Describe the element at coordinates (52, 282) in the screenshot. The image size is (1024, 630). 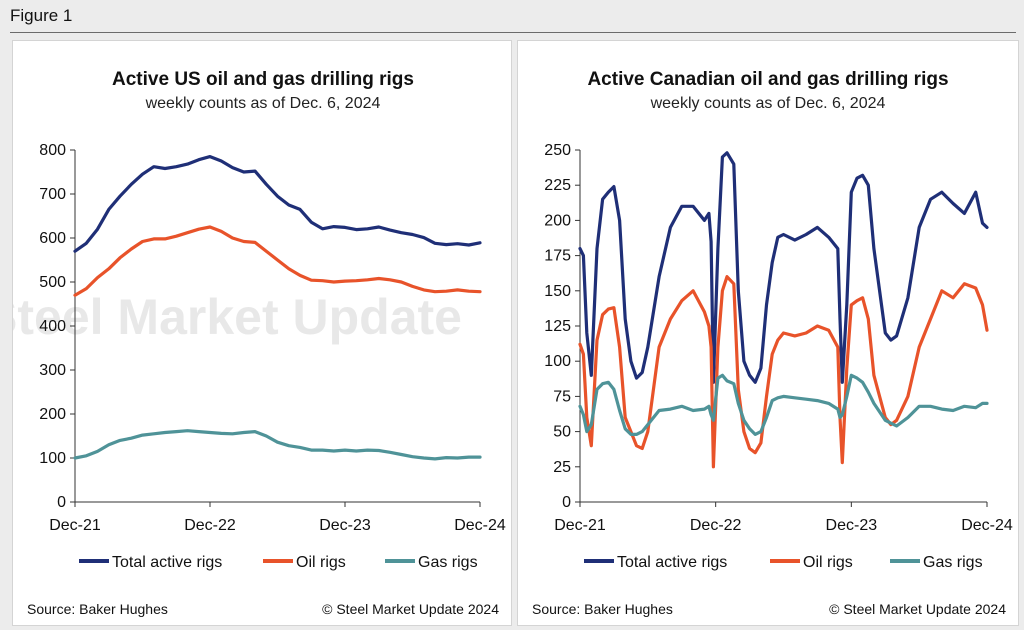
I see `y-tick-label: 500` at that location.